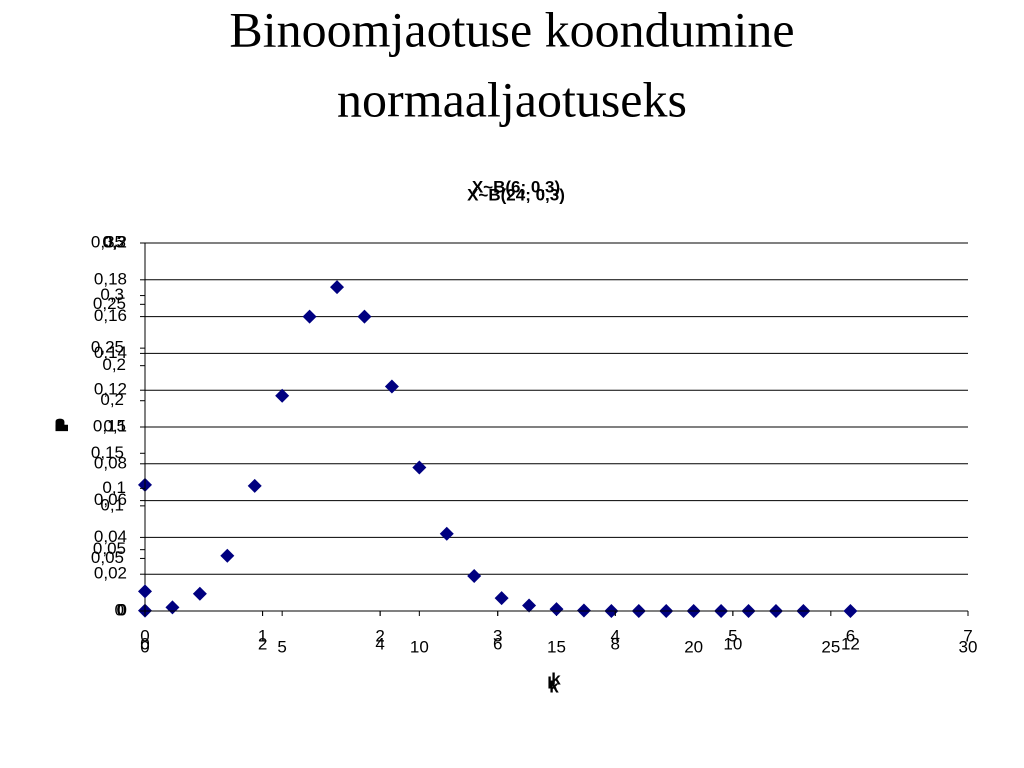 This screenshot has width=1024, height=768. Describe the element at coordinates (110, 536) in the screenshot. I see `y-tick-label: 0,04` at that location.